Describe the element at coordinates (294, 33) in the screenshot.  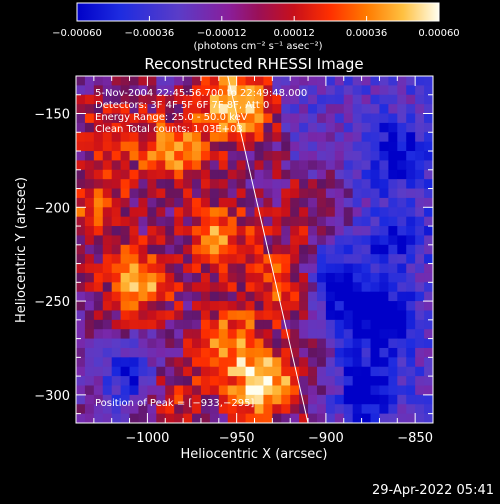
I see `colorbar-tick-label: 0.00012` at that location.